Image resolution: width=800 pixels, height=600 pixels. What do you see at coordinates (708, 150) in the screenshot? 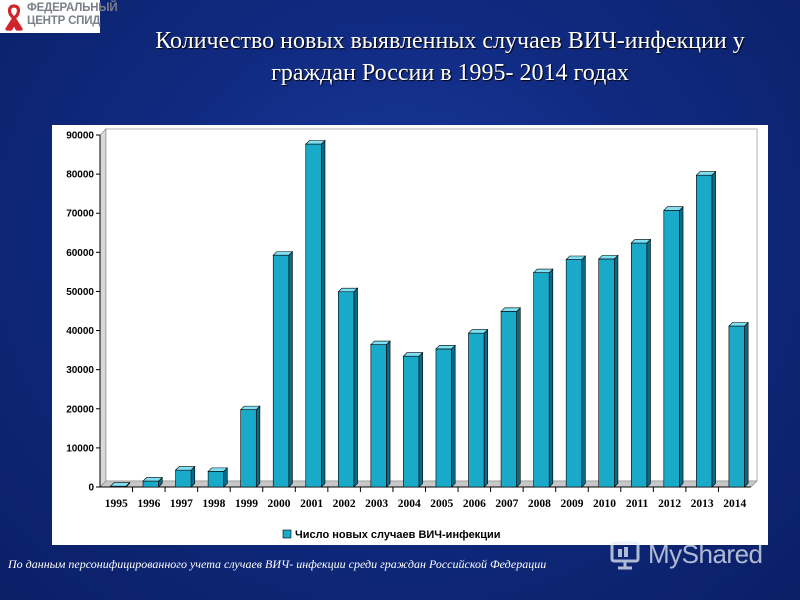
I see `data-label: 79728` at bounding box center [708, 150].